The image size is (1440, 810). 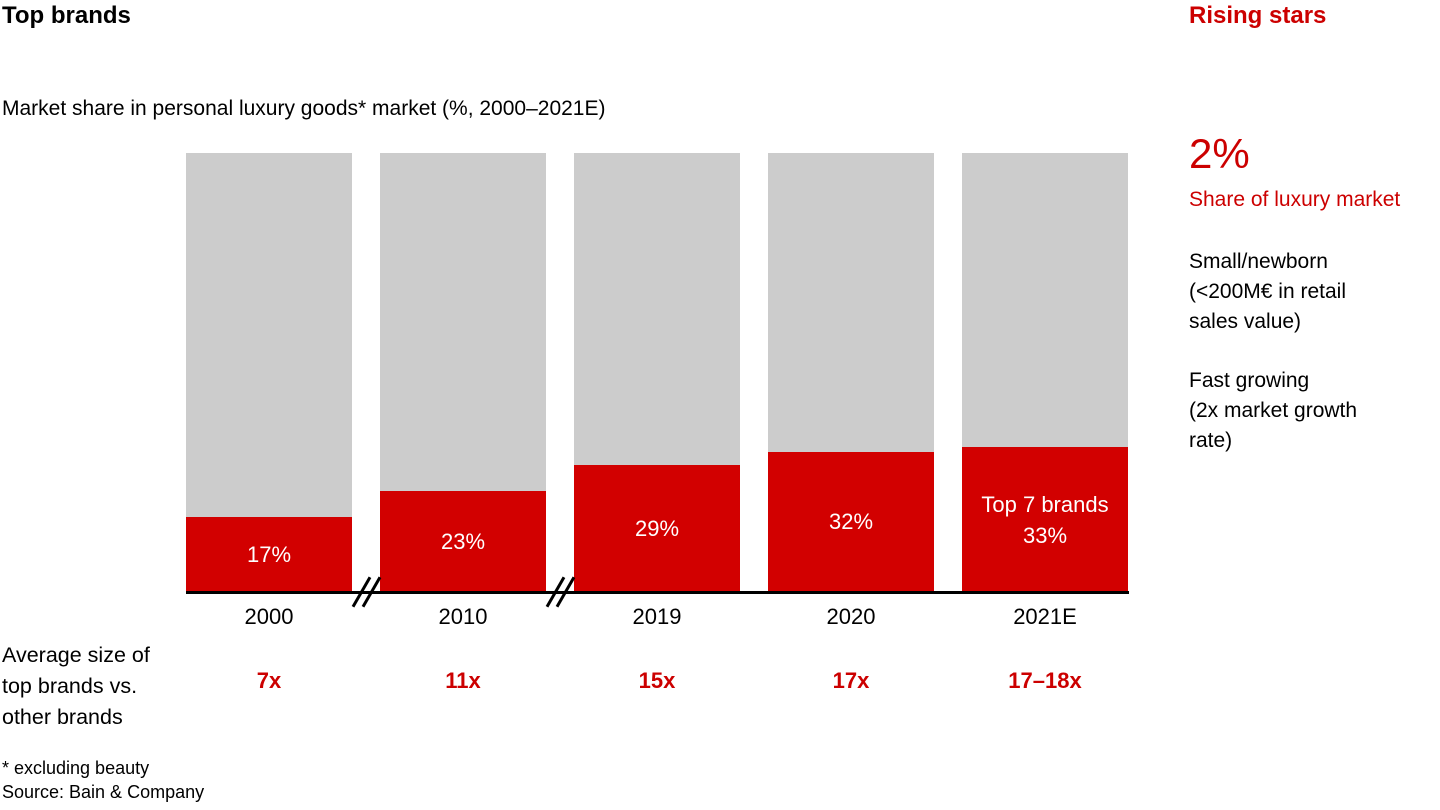 I want to click on bar-group-2000: 17%, so click(x=269, y=372).